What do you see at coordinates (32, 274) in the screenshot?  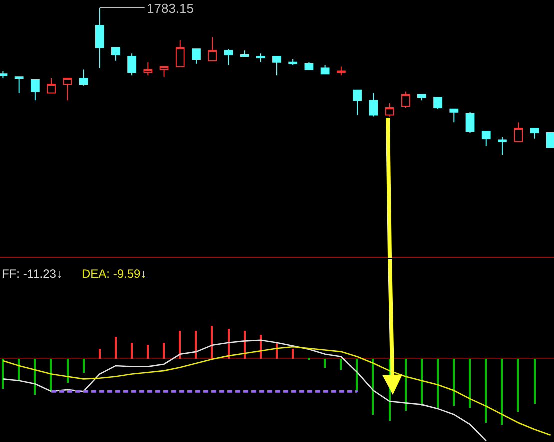 I see `text: FF: -11.23↓` at bounding box center [32, 274].